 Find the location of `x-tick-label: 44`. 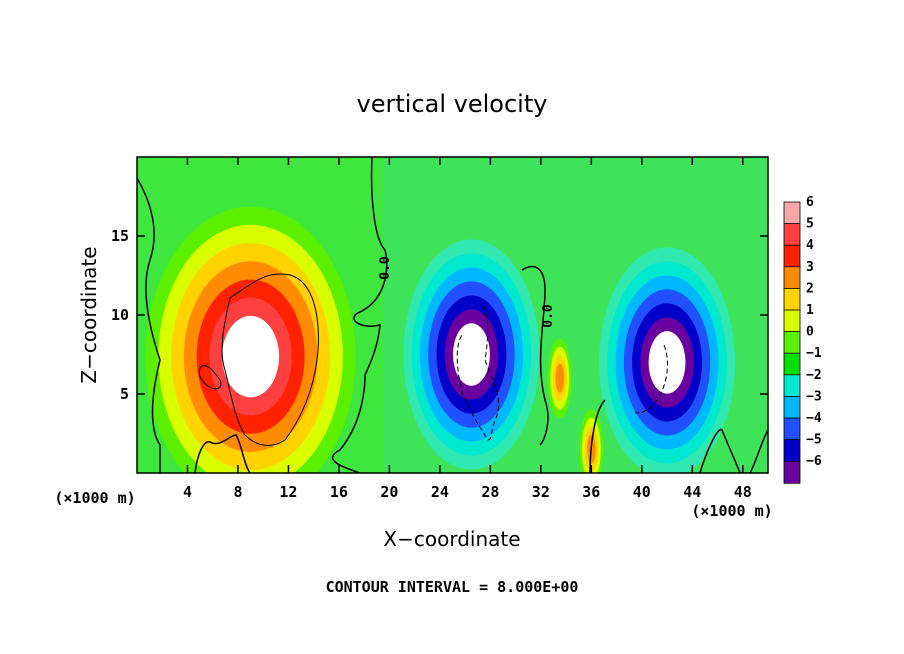

x-tick-label: 44 is located at coordinates (692, 492).